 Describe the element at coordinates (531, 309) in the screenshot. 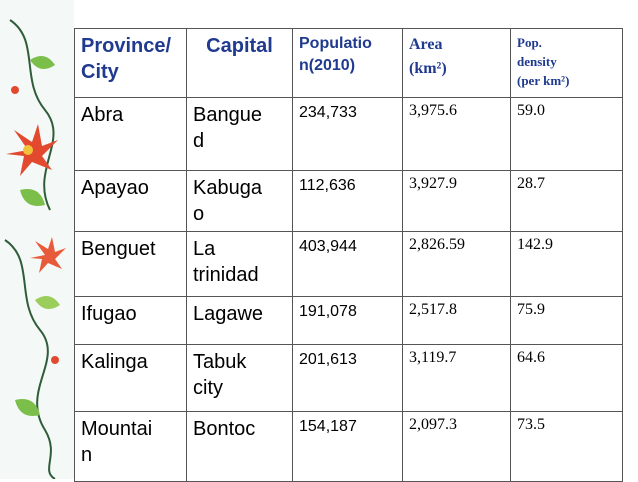

I see `cell-text: 75.9` at that location.